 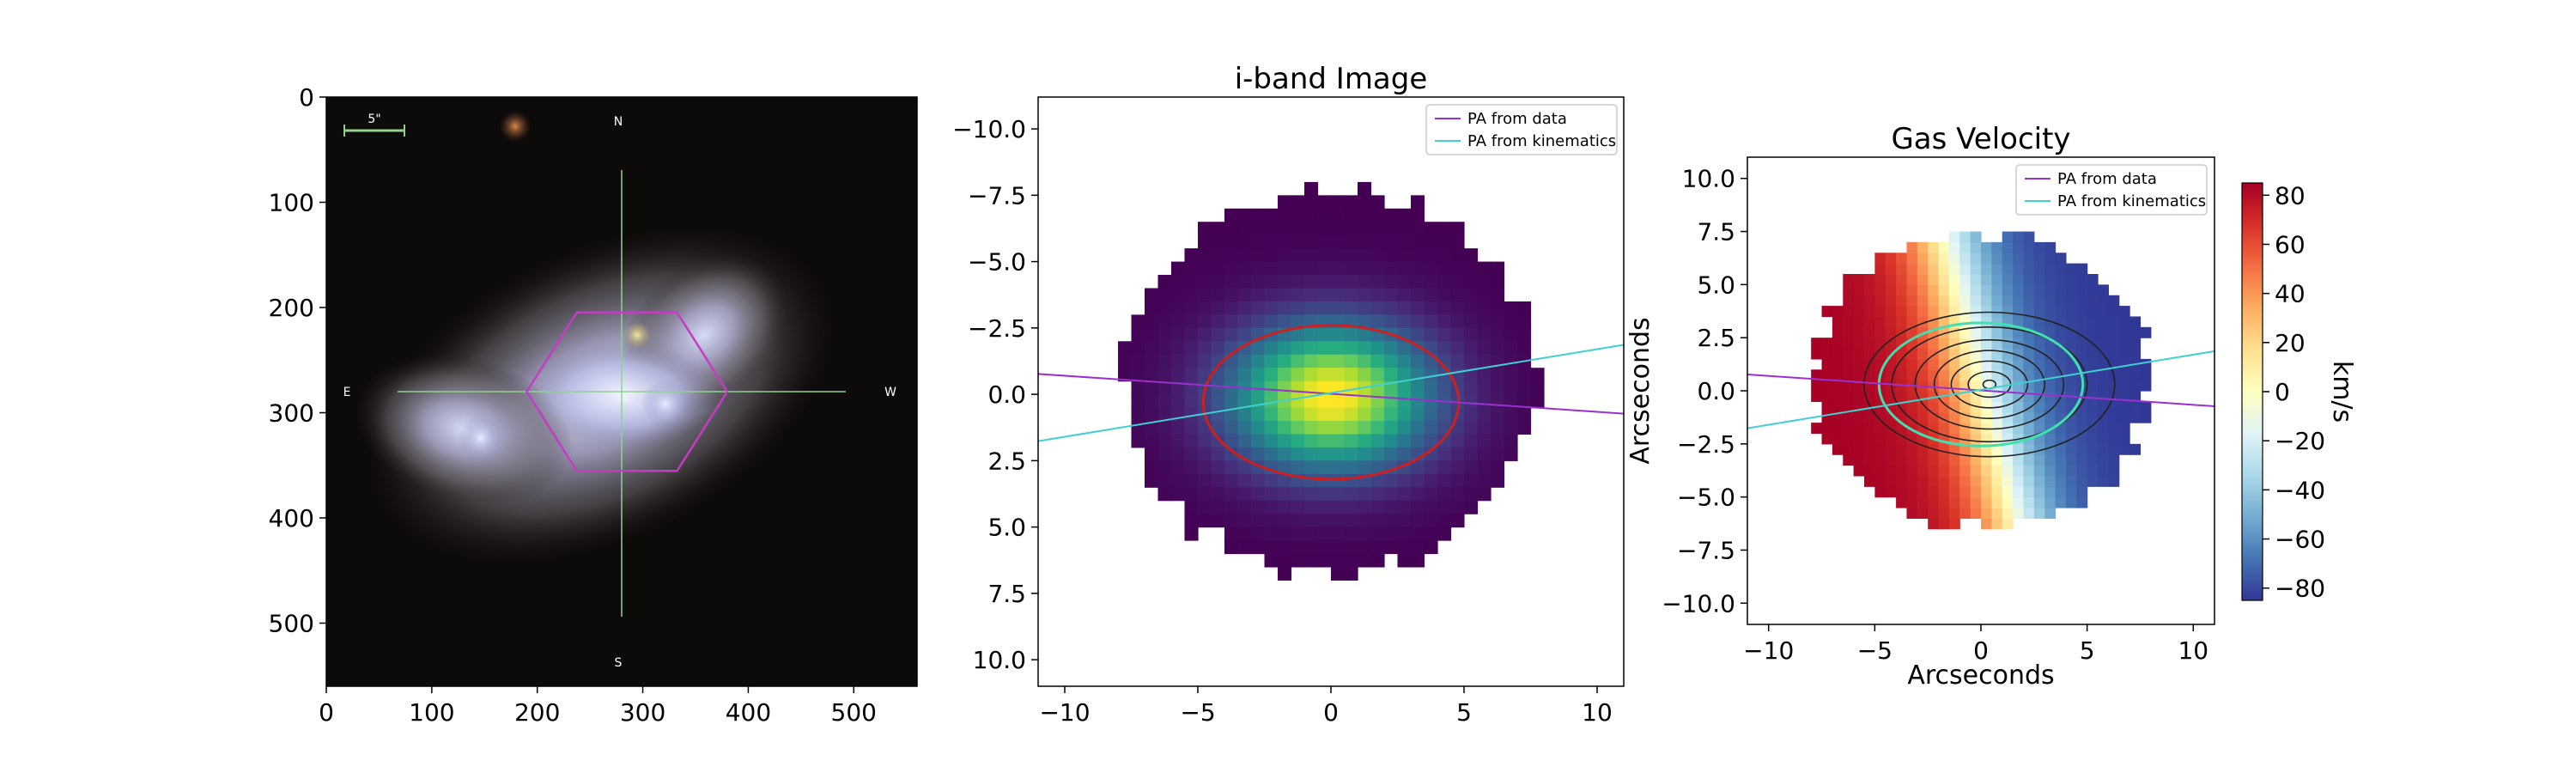 I want to click on iband-ytick-label: −2.5, so click(x=997, y=328).